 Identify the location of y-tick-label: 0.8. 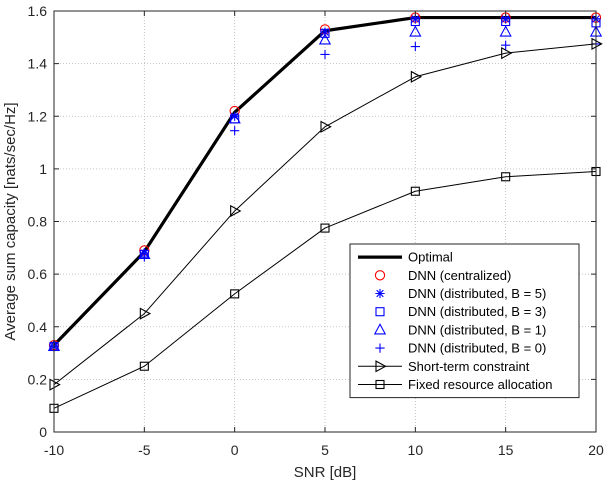
(38, 222).